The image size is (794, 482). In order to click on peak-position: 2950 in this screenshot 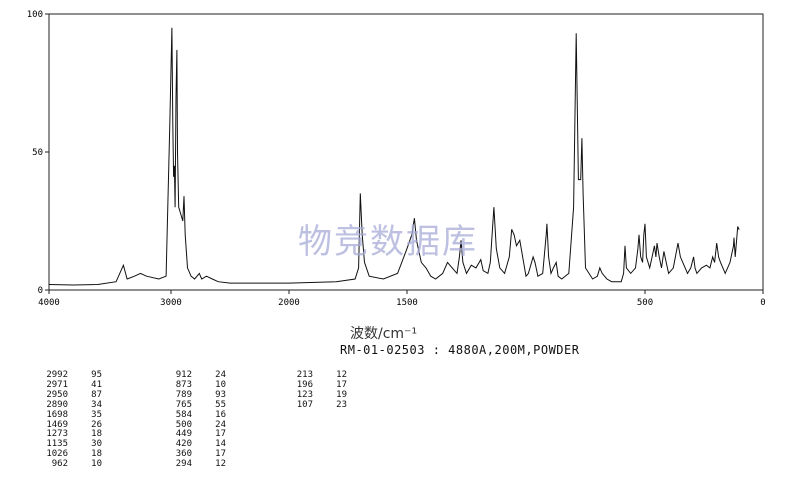, I will do `click(57, 394)`.